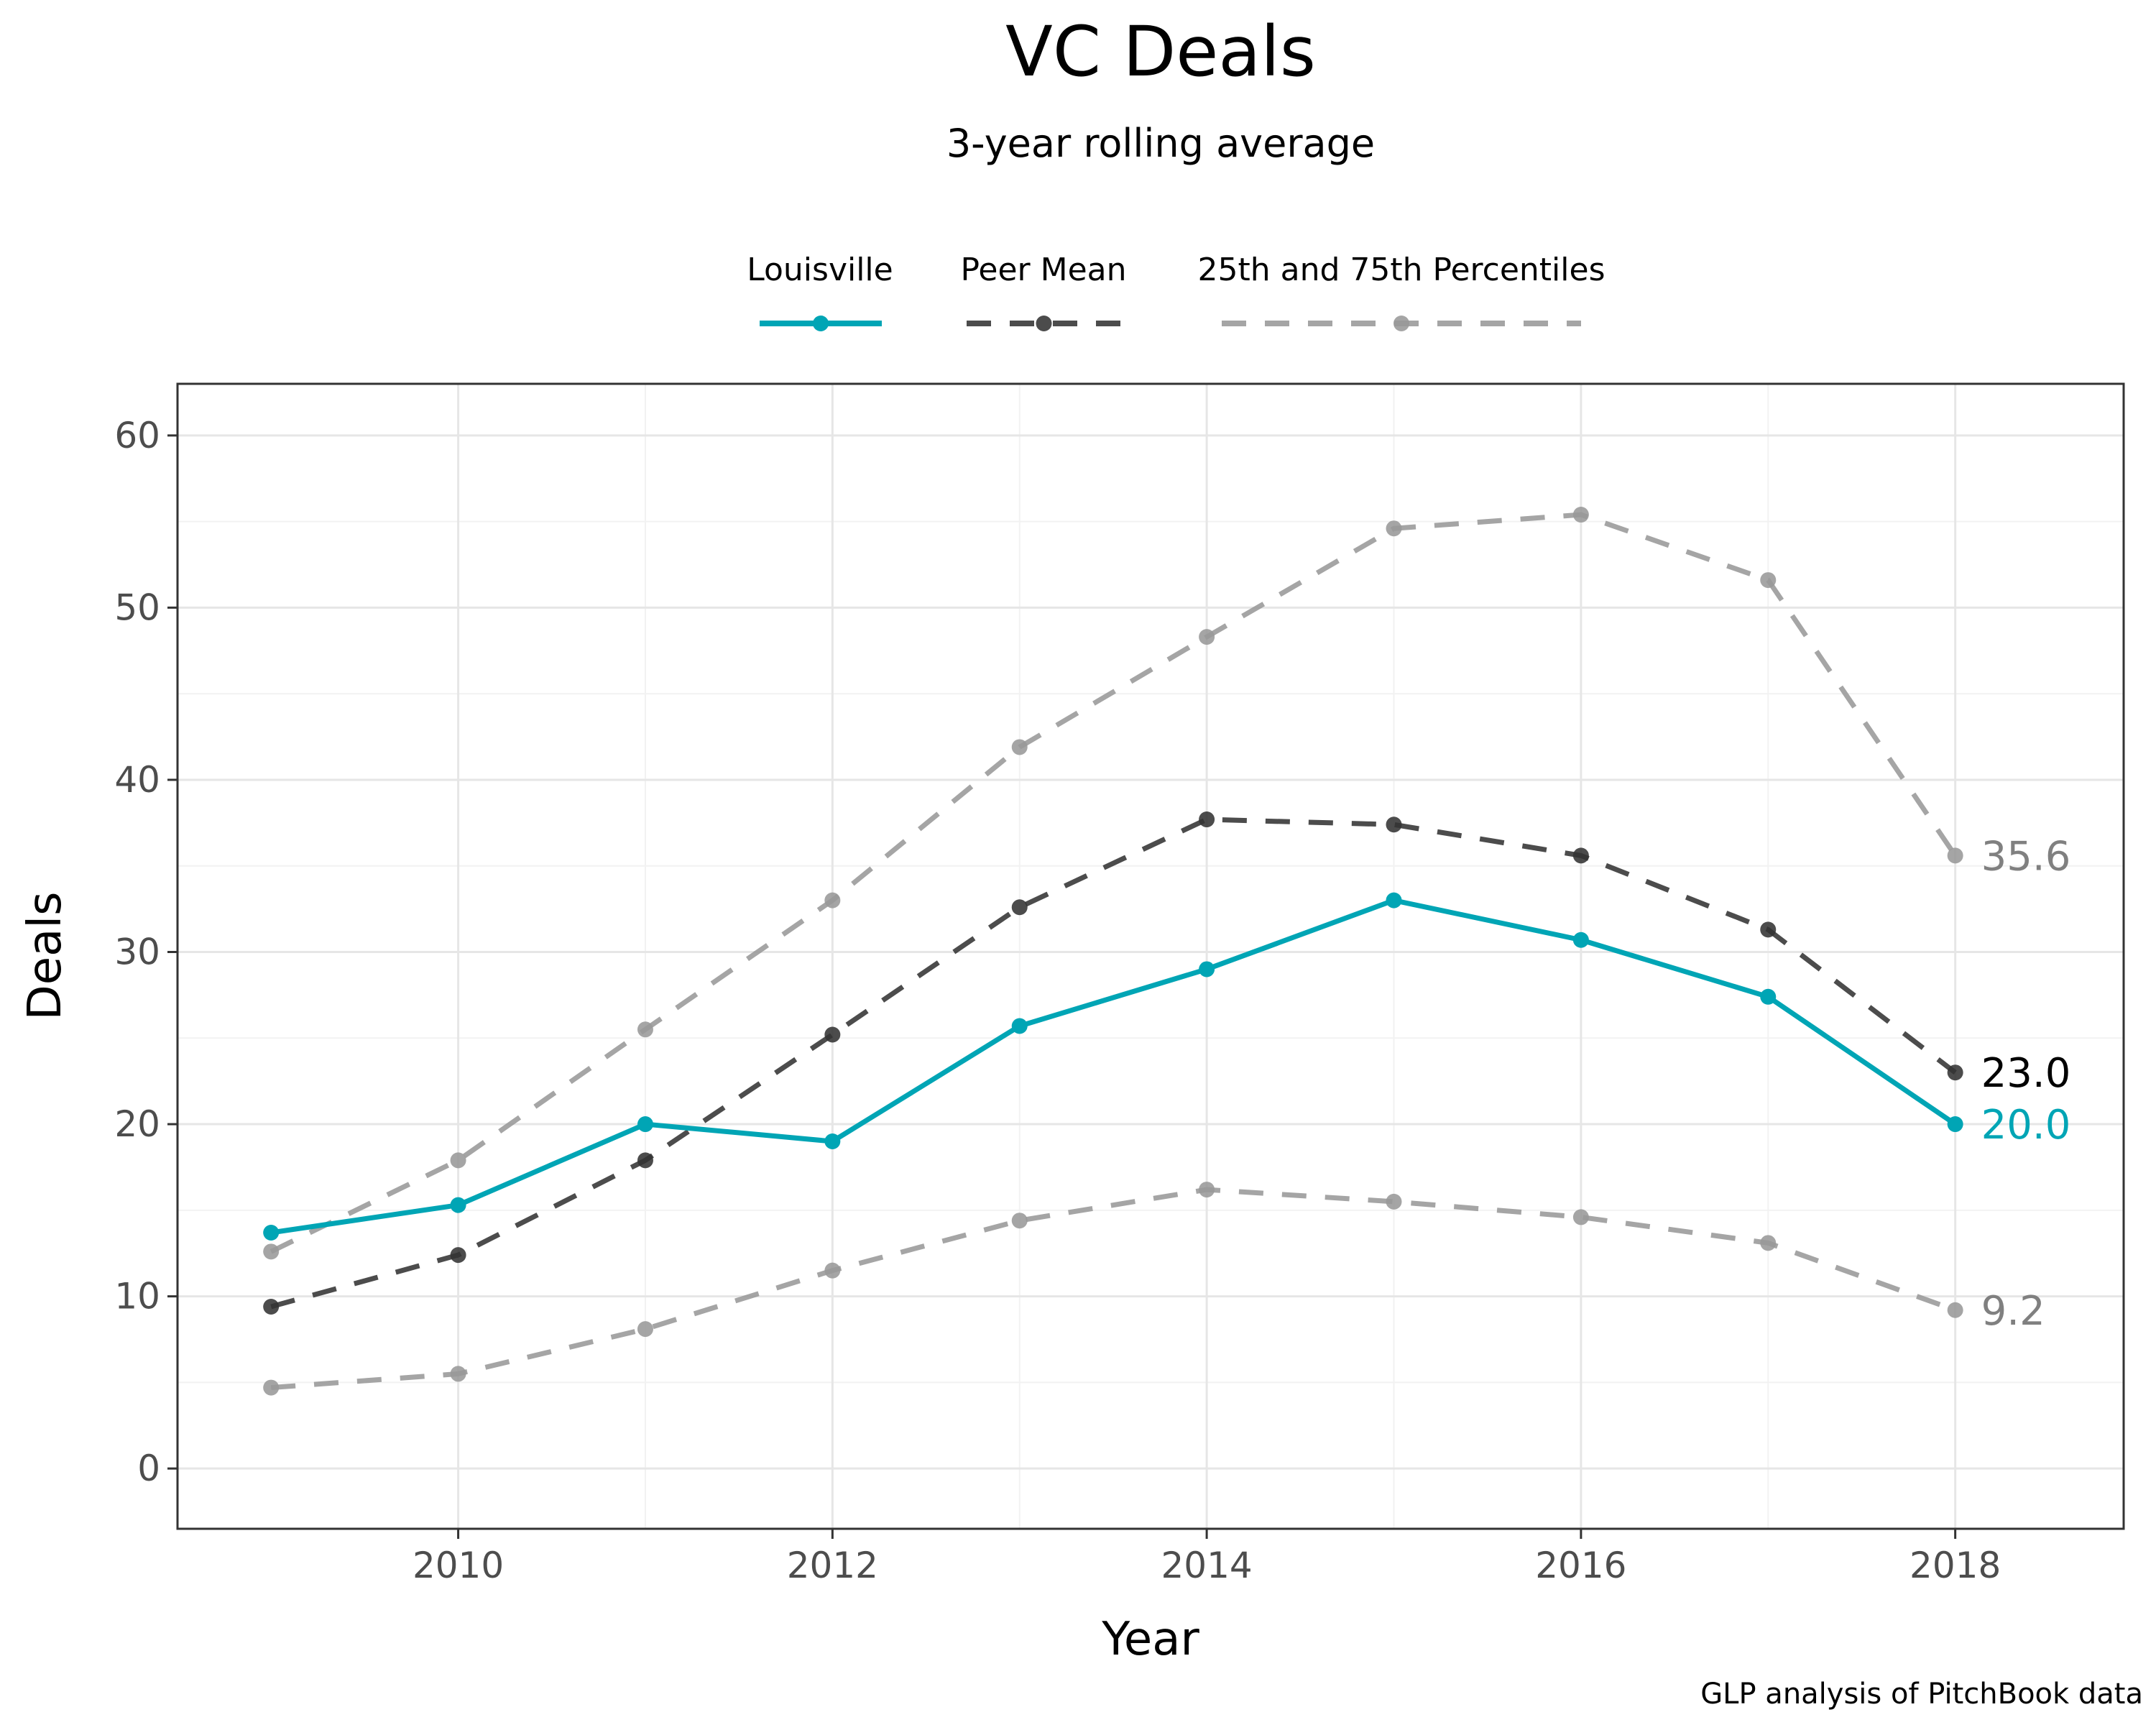 Image resolution: width=2156 pixels, height=1725 pixels. Describe the element at coordinates (1955, 1565) in the screenshot. I see `x-tick-label: 2018` at that location.